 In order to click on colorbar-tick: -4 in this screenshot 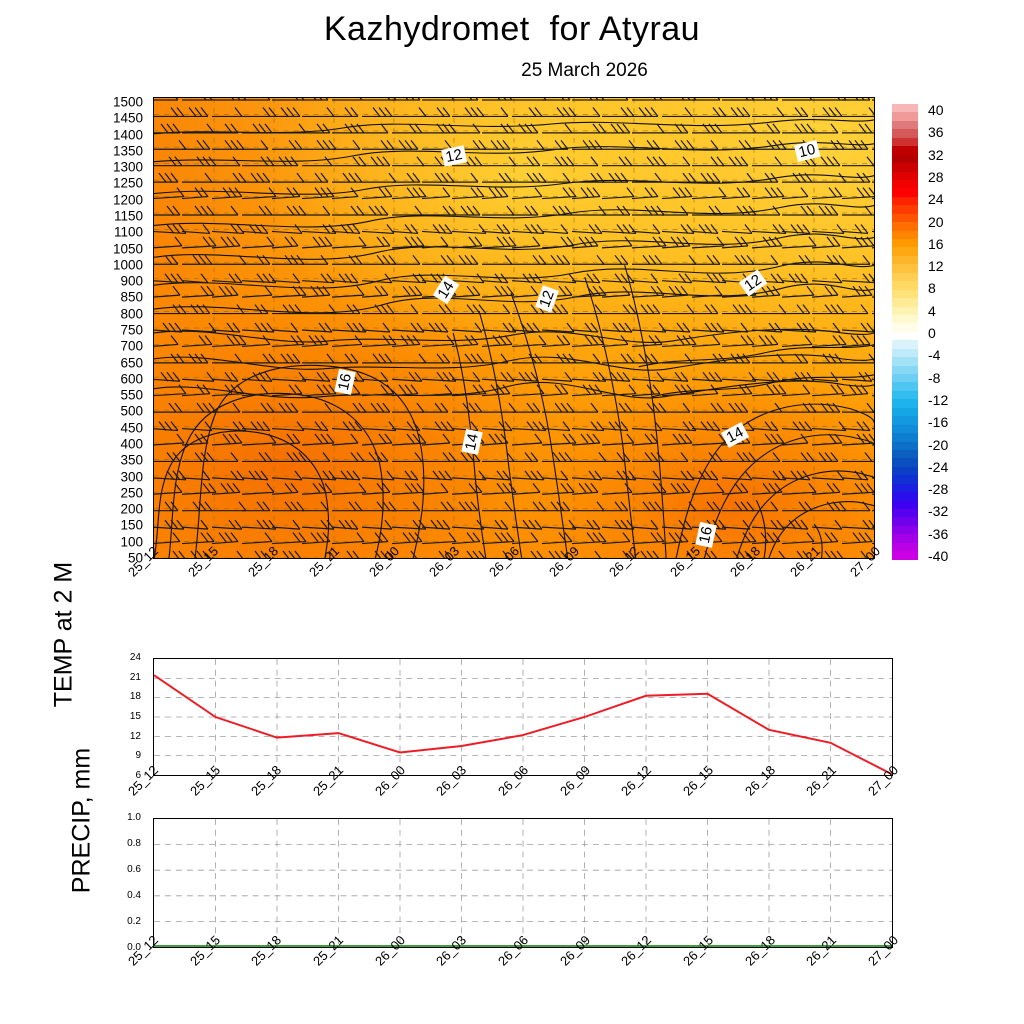, I will do `click(934, 355)`.